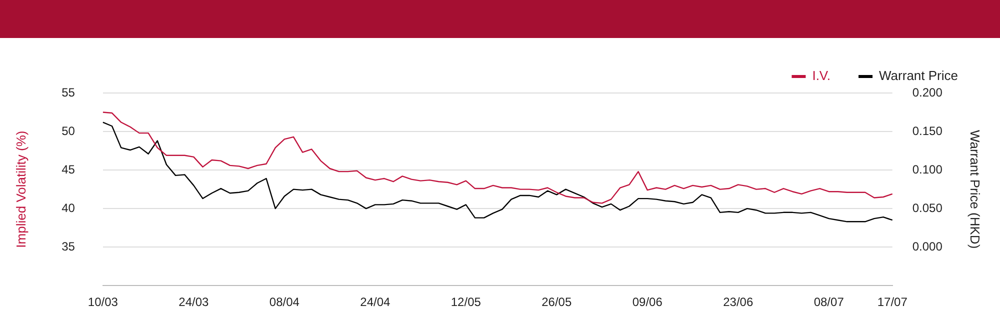  I want to click on x-tick-label: 08/04, so click(284, 302).